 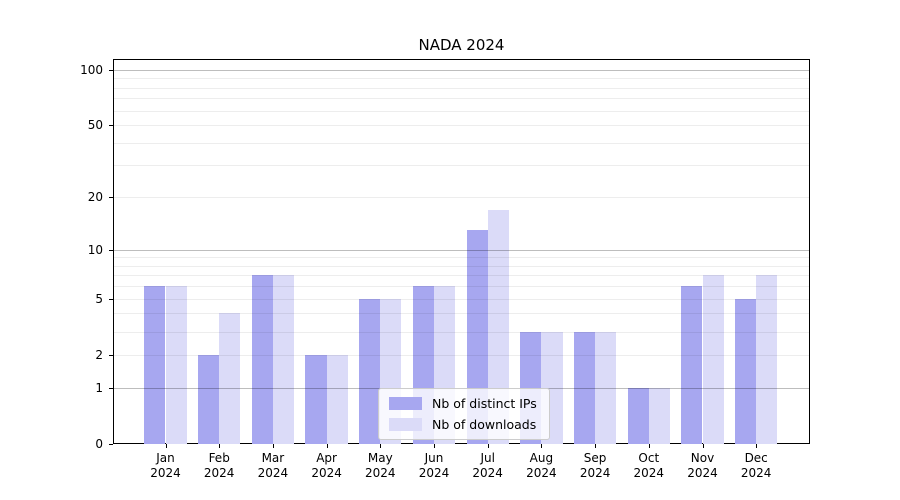 I want to click on x-tick-label: Dec 2024, so click(x=756, y=466).